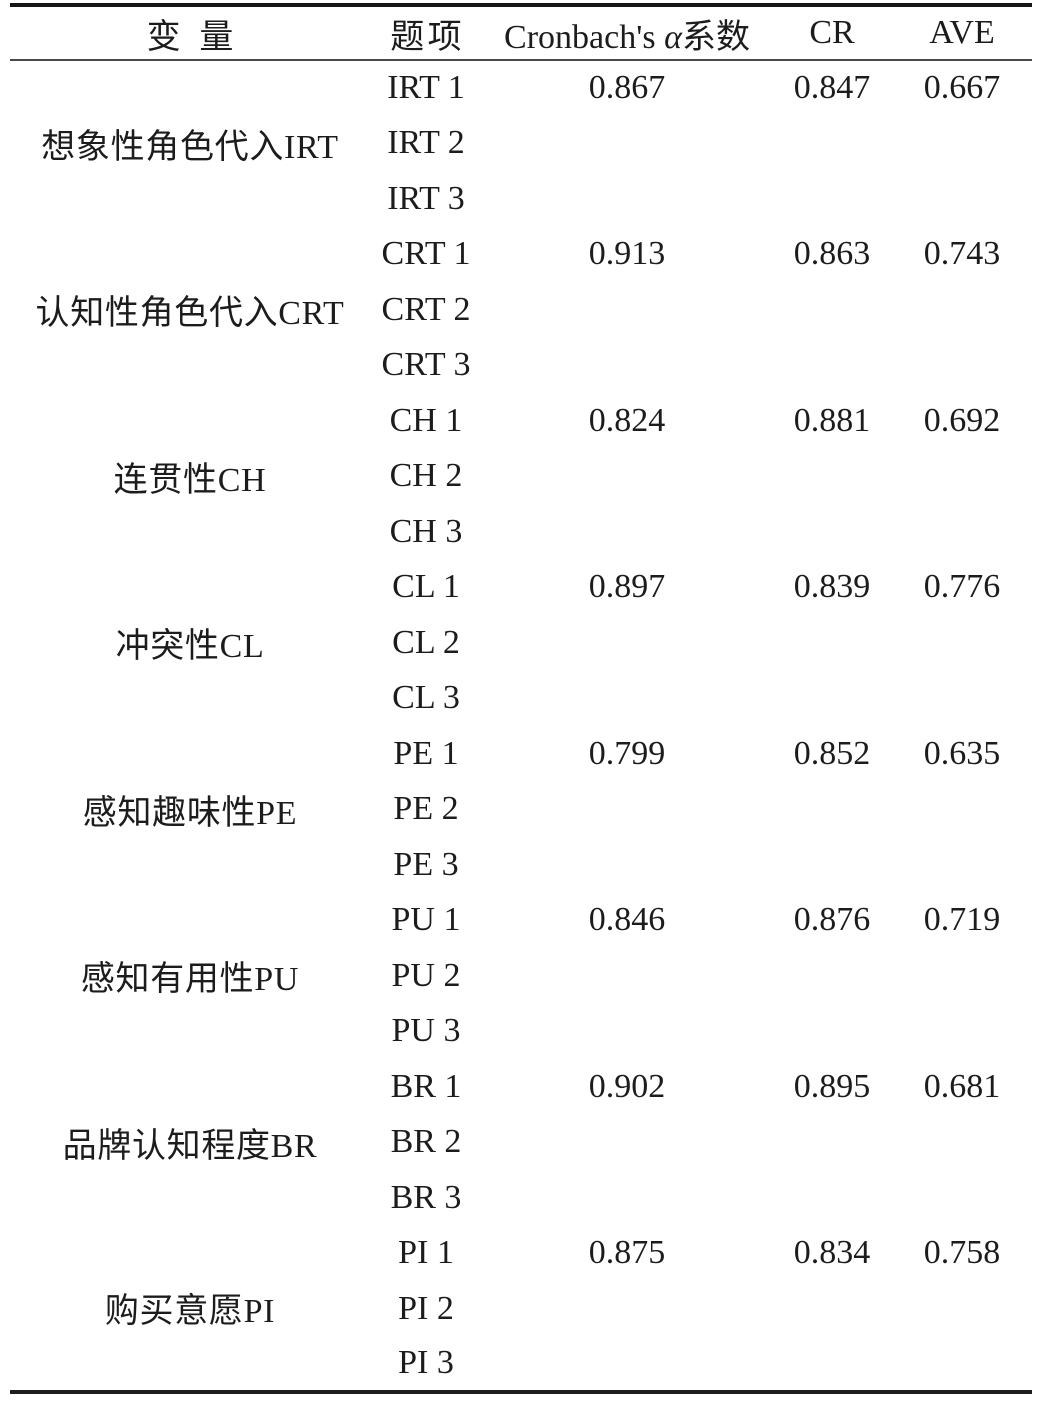 This screenshot has height=1417, width=1056. I want to click on item-label-cell: IRT 1, so click(426, 88).